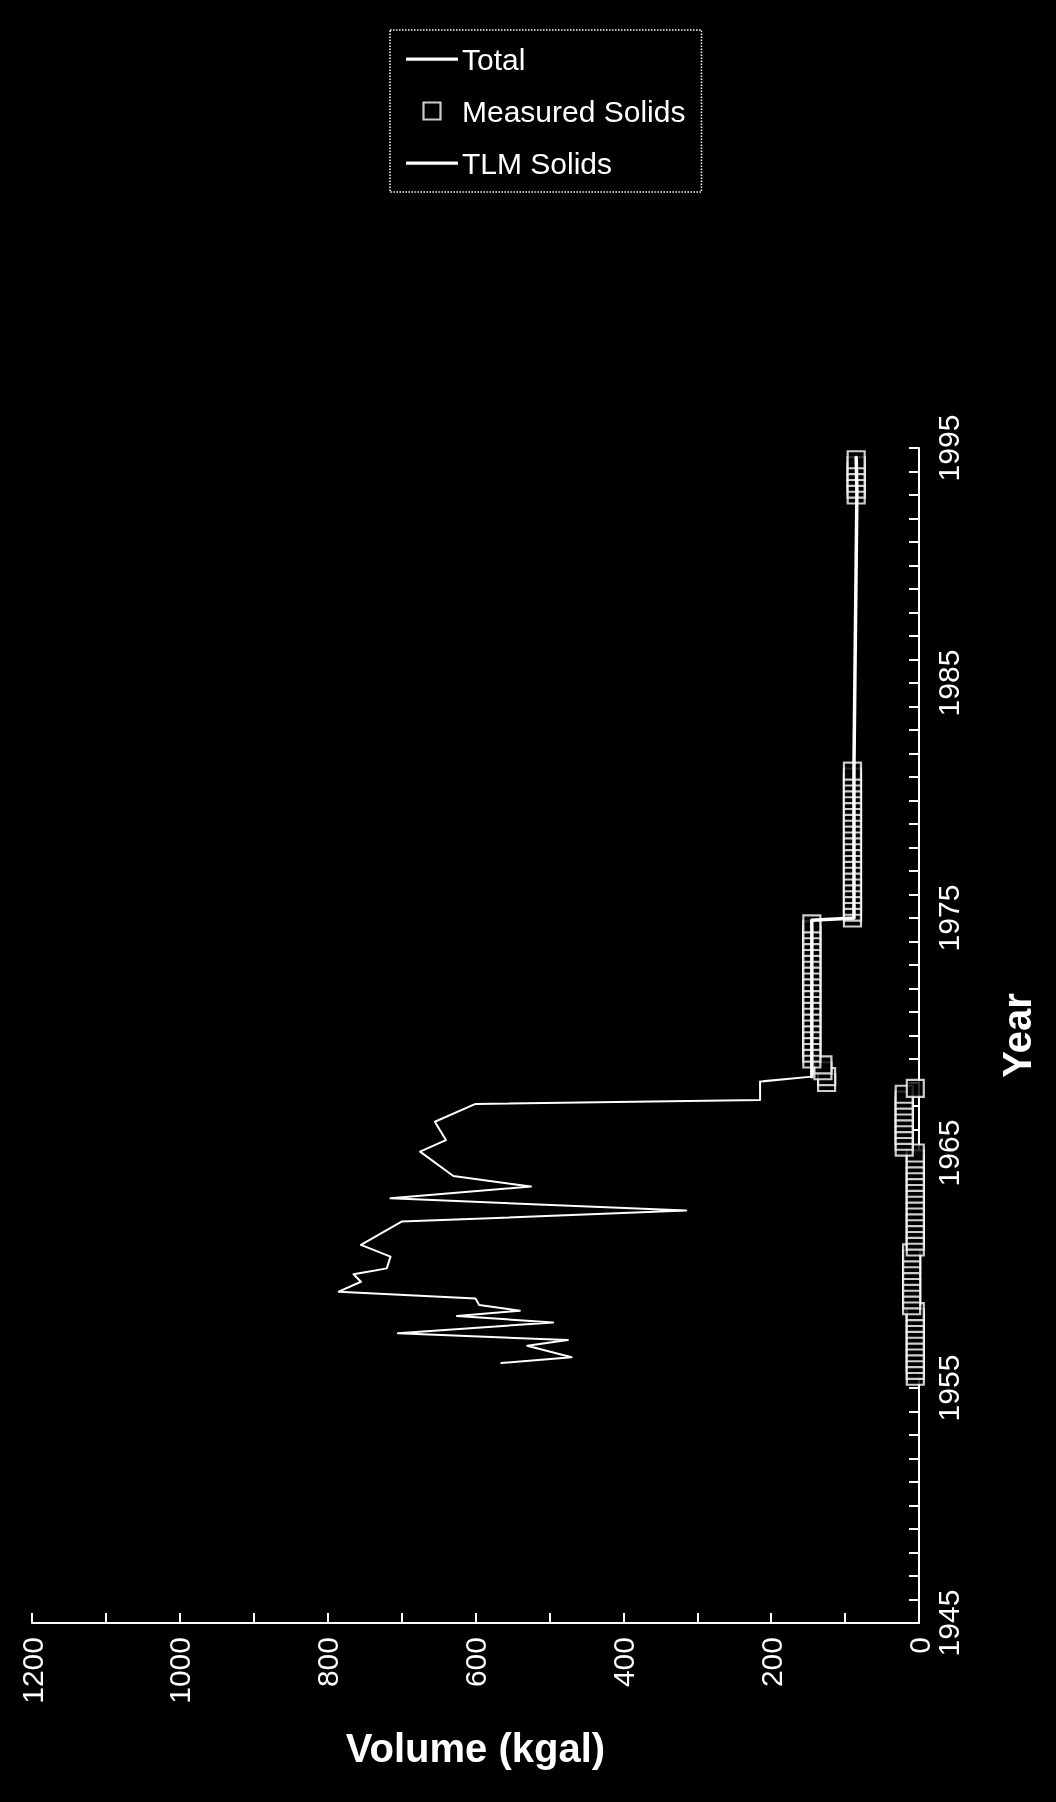 The width and height of the screenshot is (1056, 1802). Describe the element at coordinates (494, 59) in the screenshot. I see `legend-label: Total` at that location.